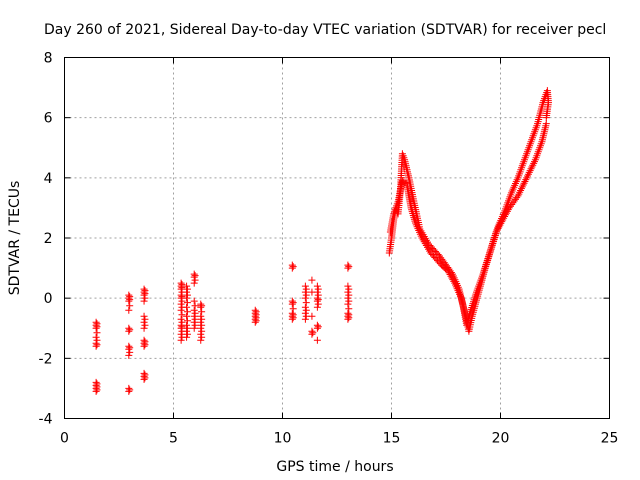 The image size is (640, 480). Describe the element at coordinates (334, 467) in the screenshot. I see `x-axis-title: GPS time / hours` at that location.